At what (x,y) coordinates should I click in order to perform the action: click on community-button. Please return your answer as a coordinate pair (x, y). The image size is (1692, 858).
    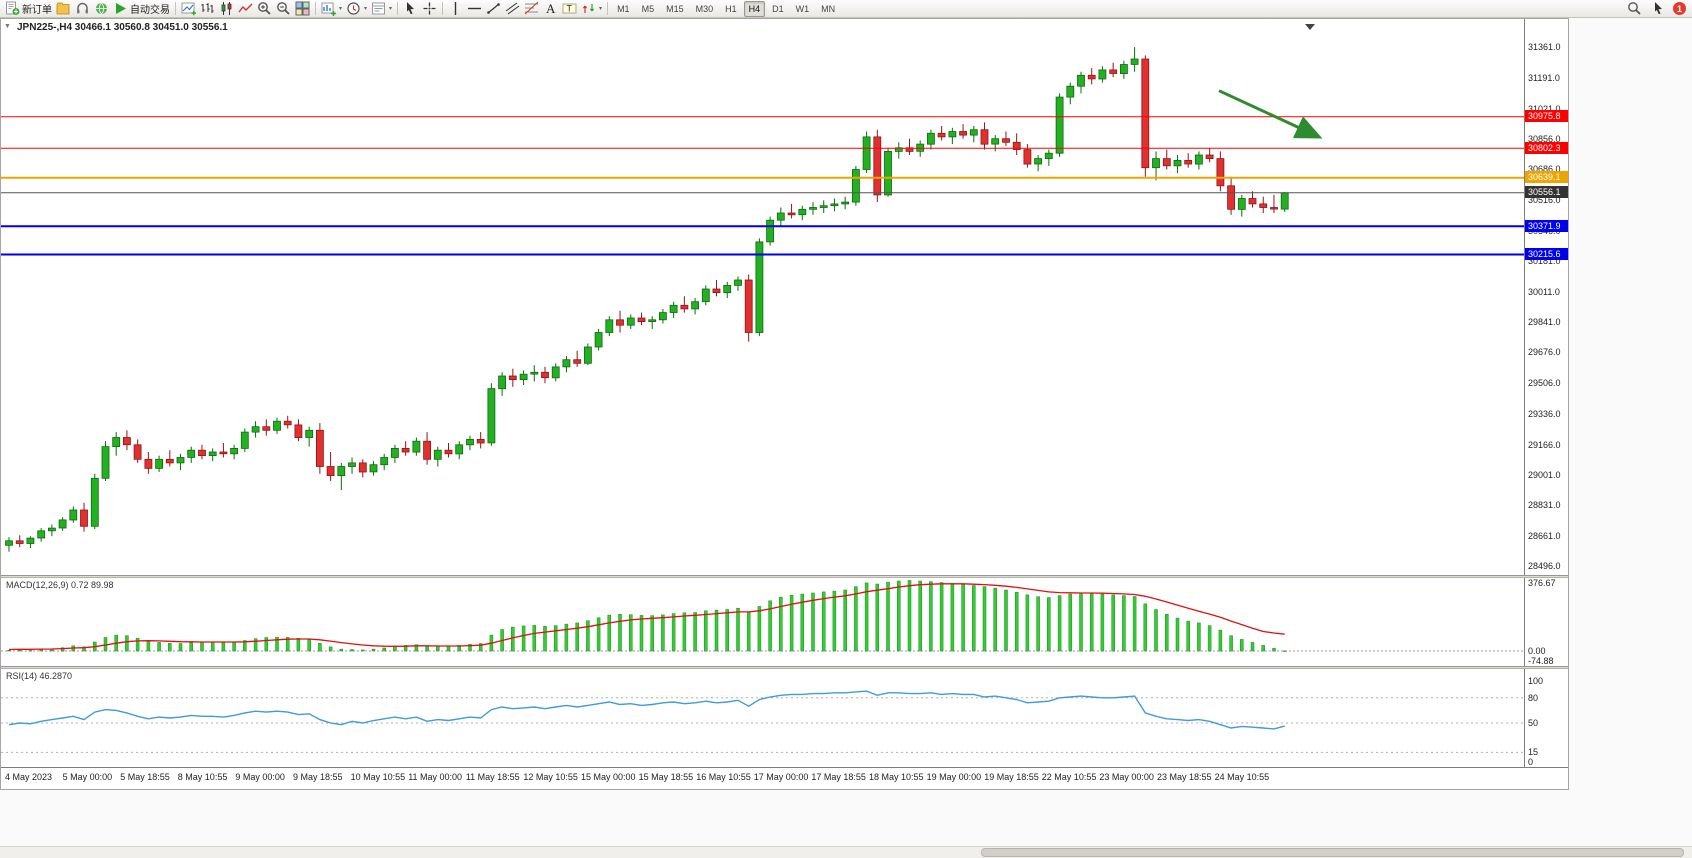
    Looking at the image, I should click on (101, 9).